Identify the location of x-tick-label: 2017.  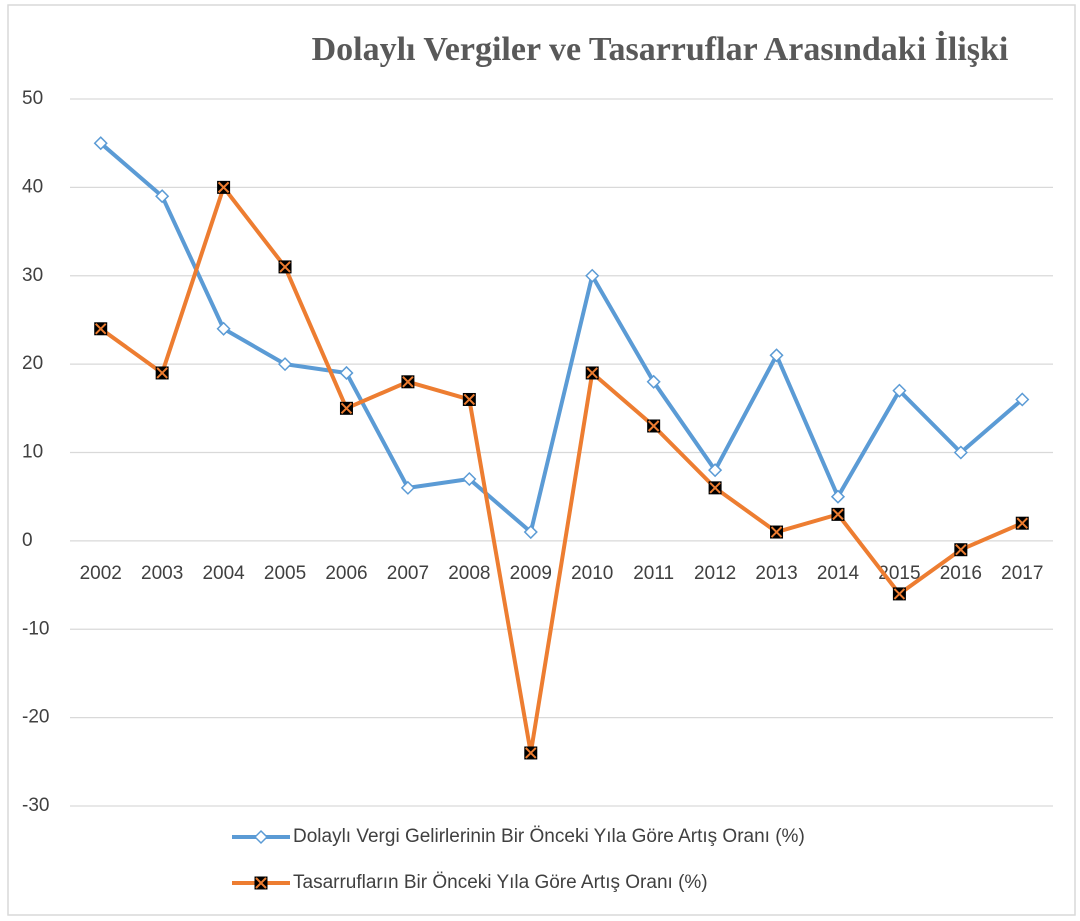
(1022, 573).